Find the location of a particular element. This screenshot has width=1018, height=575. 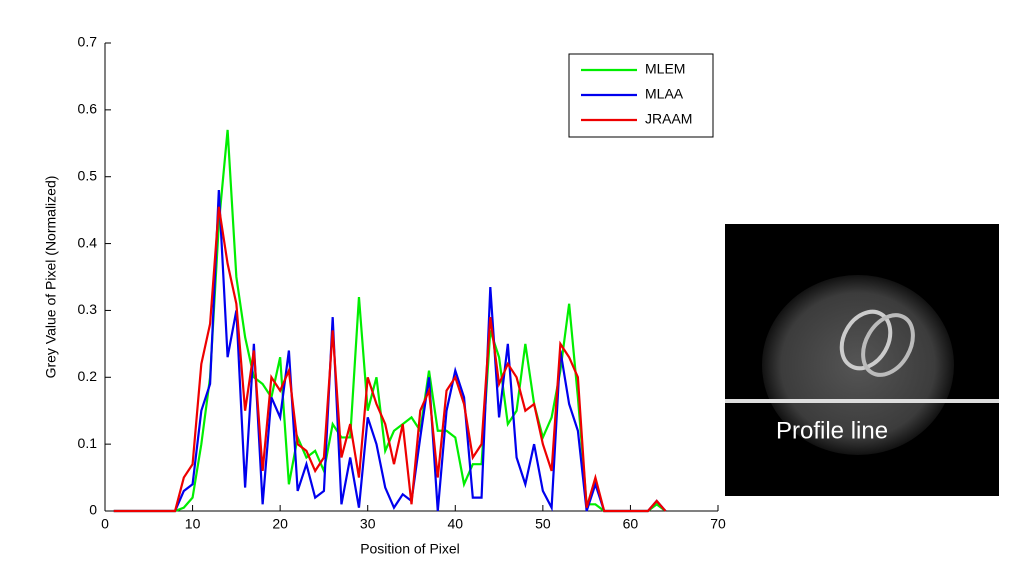

x-tick-label: 50 is located at coordinates (543, 524).